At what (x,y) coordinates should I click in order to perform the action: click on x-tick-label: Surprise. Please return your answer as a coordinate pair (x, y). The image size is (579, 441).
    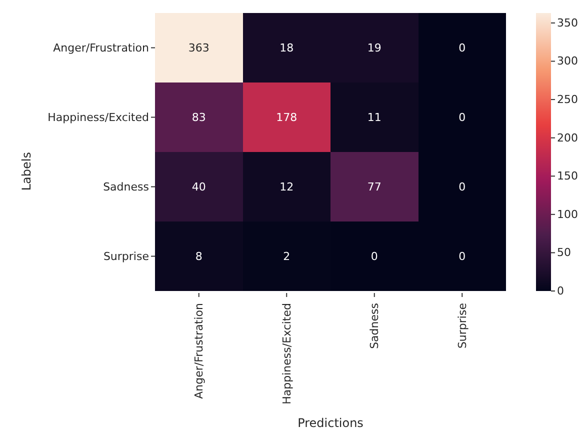
    Looking at the image, I should click on (462, 325).